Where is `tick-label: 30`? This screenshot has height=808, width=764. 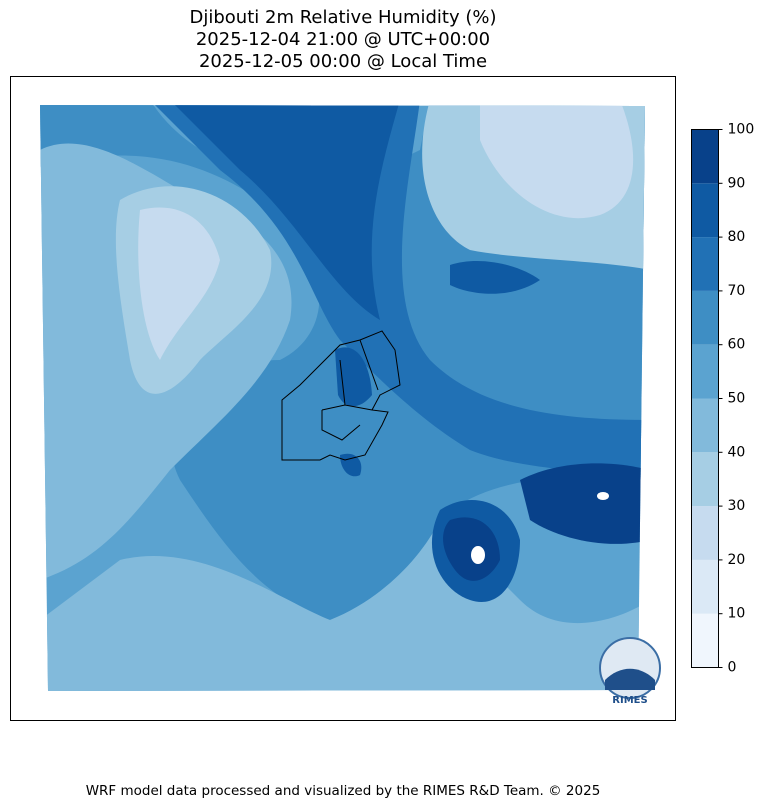
tick-label: 30 is located at coordinates (737, 506).